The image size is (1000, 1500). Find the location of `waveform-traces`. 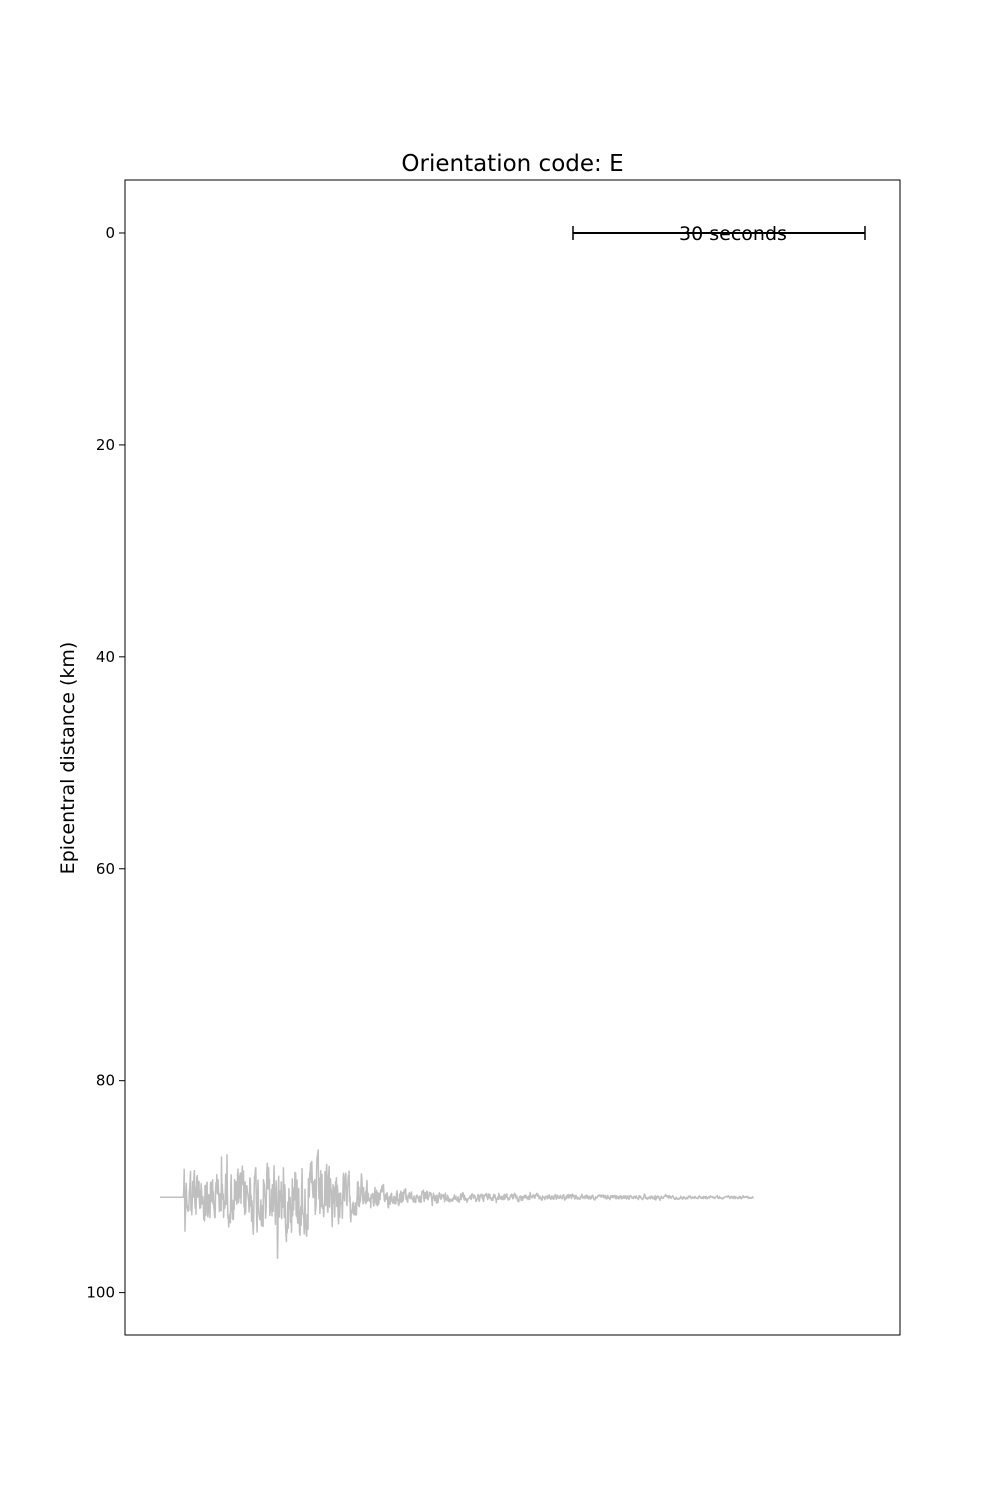

waveform-traces is located at coordinates (457, 1204).